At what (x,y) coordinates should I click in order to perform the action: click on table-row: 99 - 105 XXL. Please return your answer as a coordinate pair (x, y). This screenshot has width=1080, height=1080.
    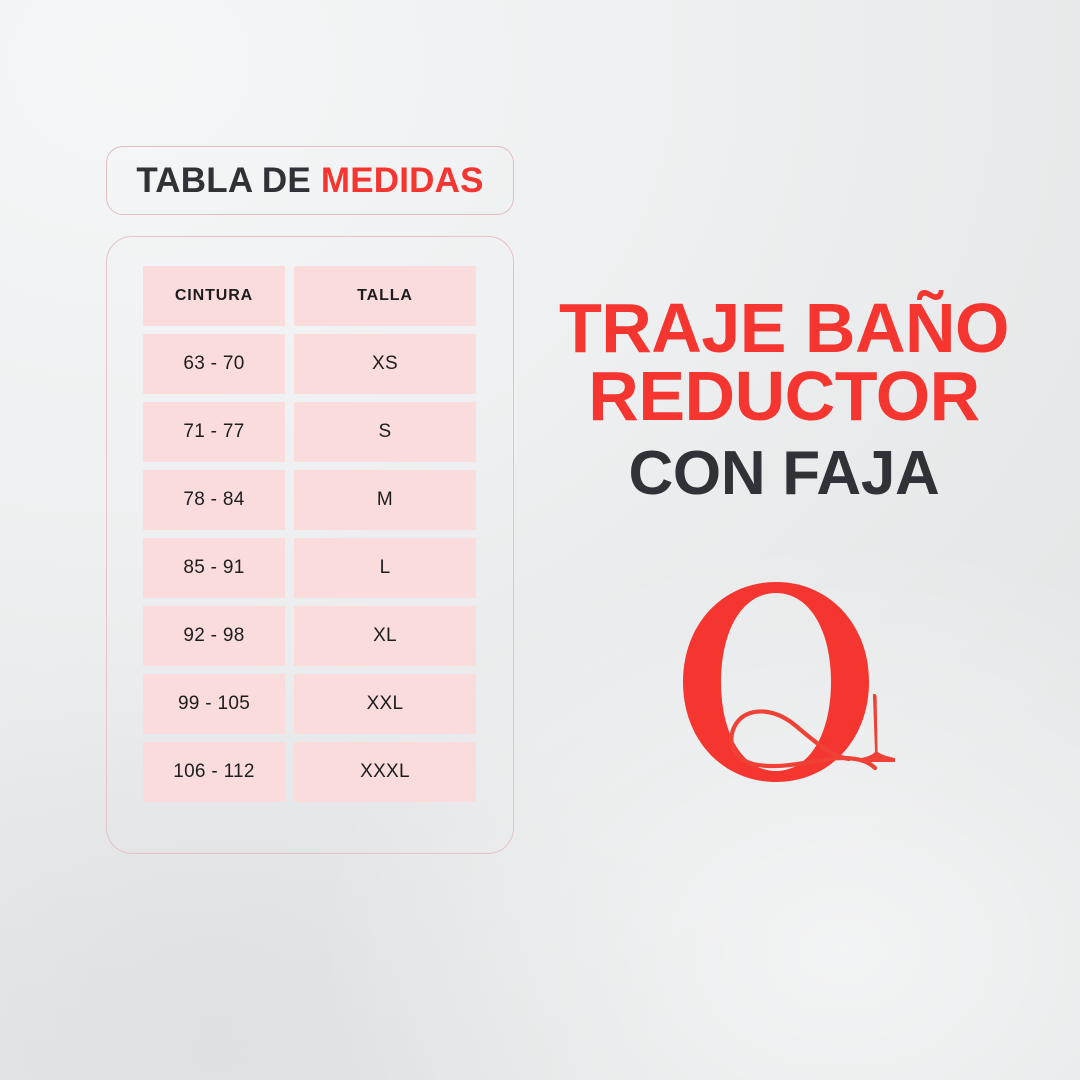
    Looking at the image, I should click on (309, 704).